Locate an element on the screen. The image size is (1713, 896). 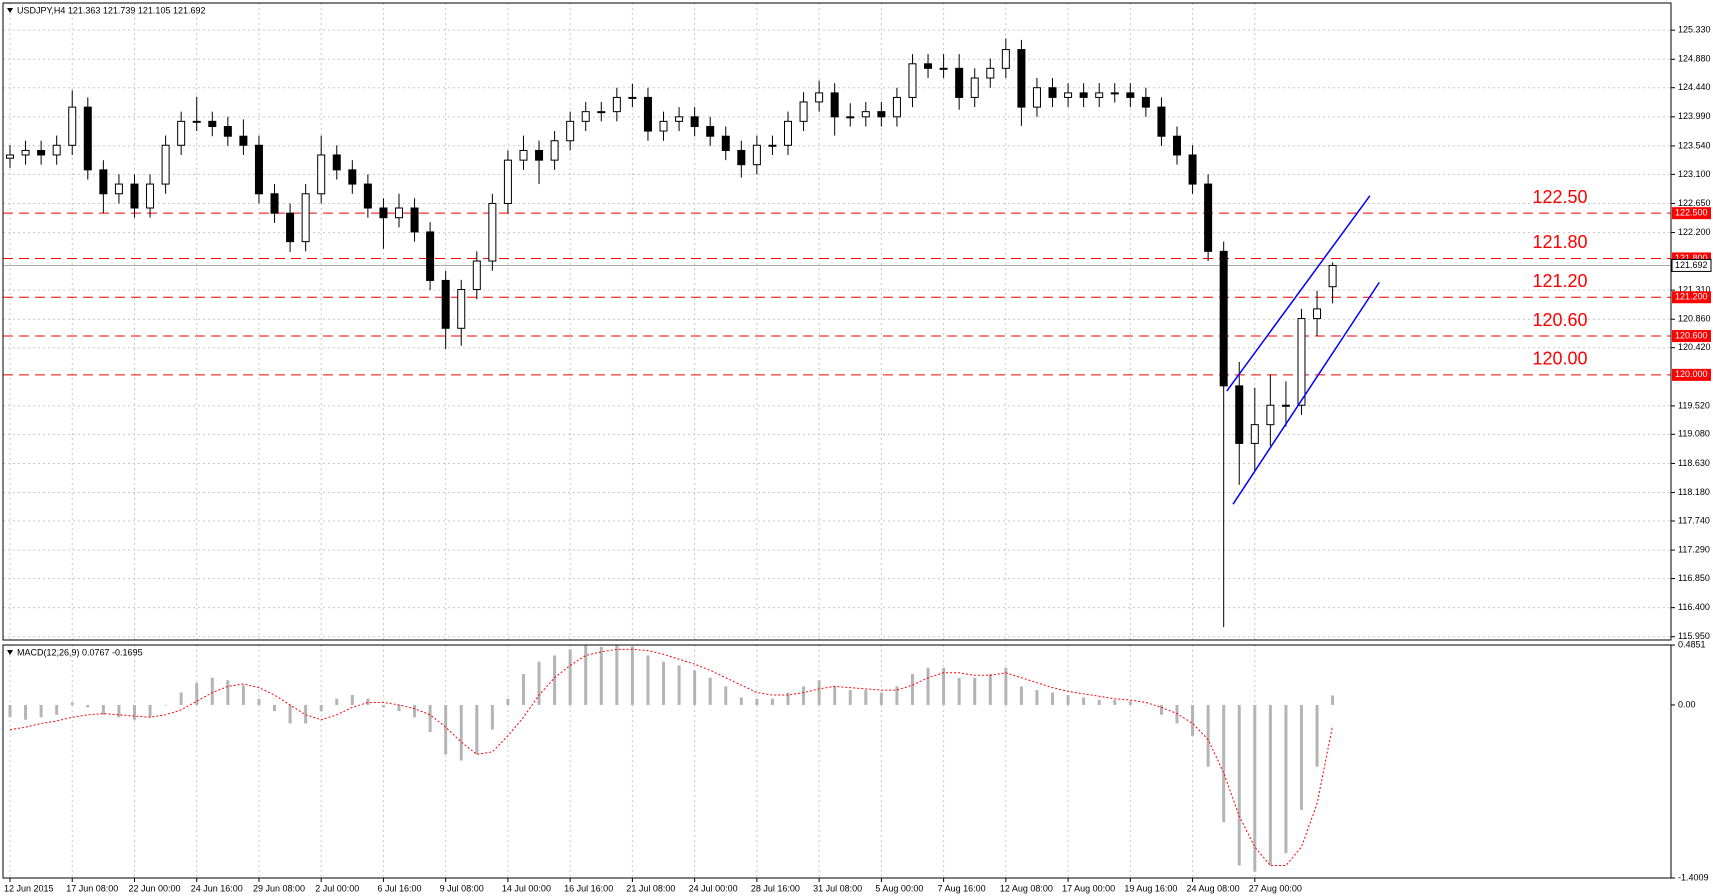
x-tick-label: 21 Jul 08:00 is located at coordinates (650, 888).